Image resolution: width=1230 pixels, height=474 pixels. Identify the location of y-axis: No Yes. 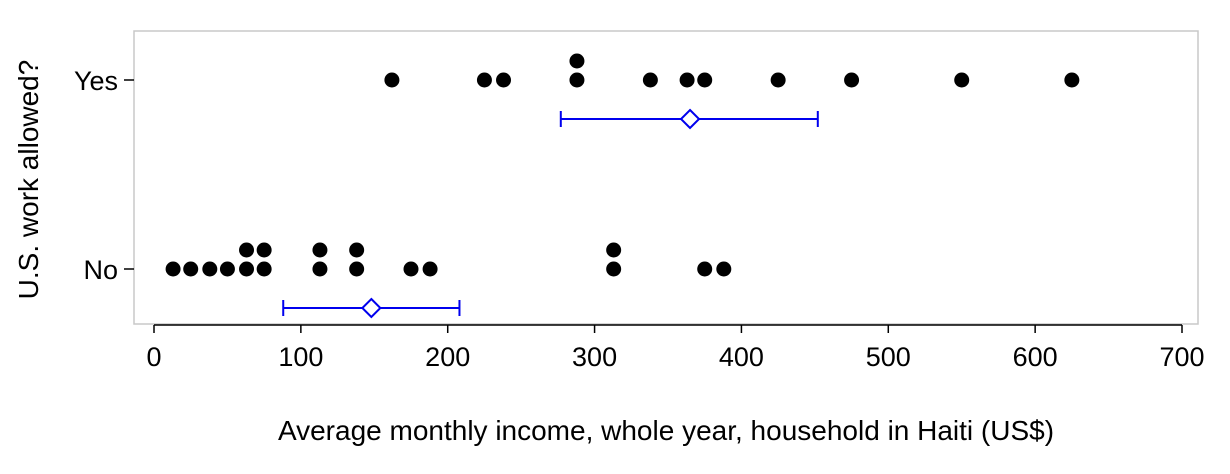
(104, 175).